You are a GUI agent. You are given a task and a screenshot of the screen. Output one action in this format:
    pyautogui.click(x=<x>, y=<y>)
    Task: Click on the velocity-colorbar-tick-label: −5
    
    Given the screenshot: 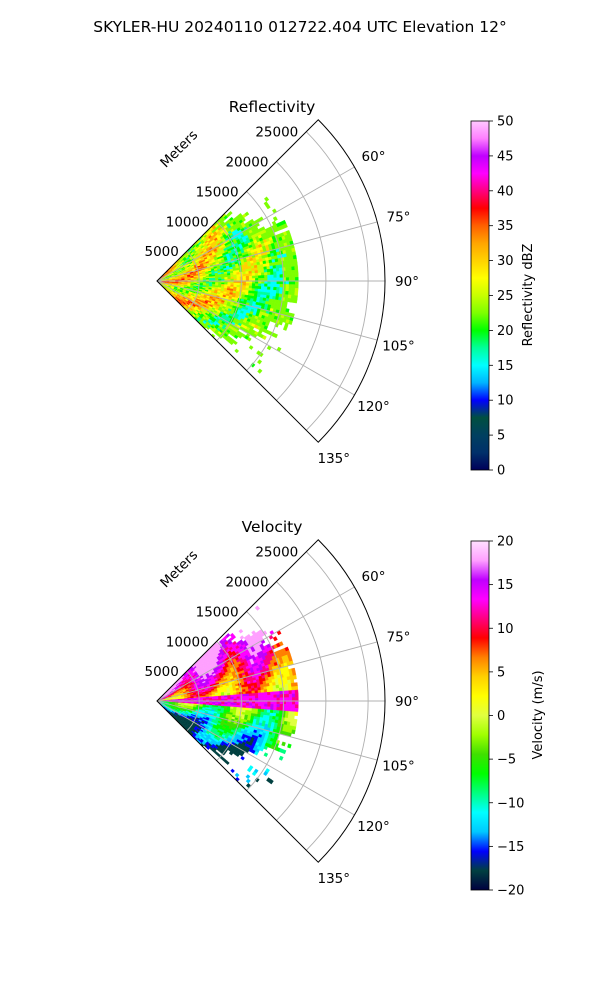 What is the action you would take?
    pyautogui.click(x=506, y=760)
    